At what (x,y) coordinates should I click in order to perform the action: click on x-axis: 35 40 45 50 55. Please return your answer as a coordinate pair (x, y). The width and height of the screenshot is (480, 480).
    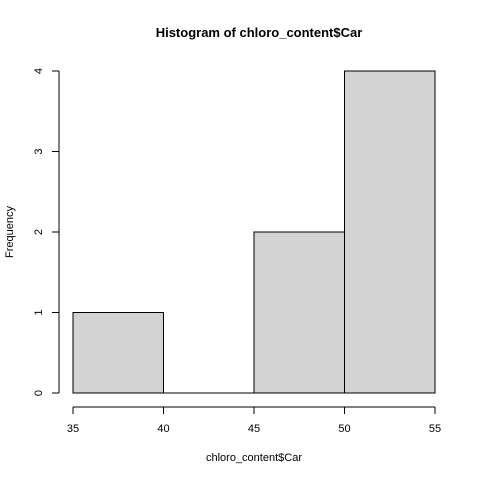
    Looking at the image, I should click on (254, 420).